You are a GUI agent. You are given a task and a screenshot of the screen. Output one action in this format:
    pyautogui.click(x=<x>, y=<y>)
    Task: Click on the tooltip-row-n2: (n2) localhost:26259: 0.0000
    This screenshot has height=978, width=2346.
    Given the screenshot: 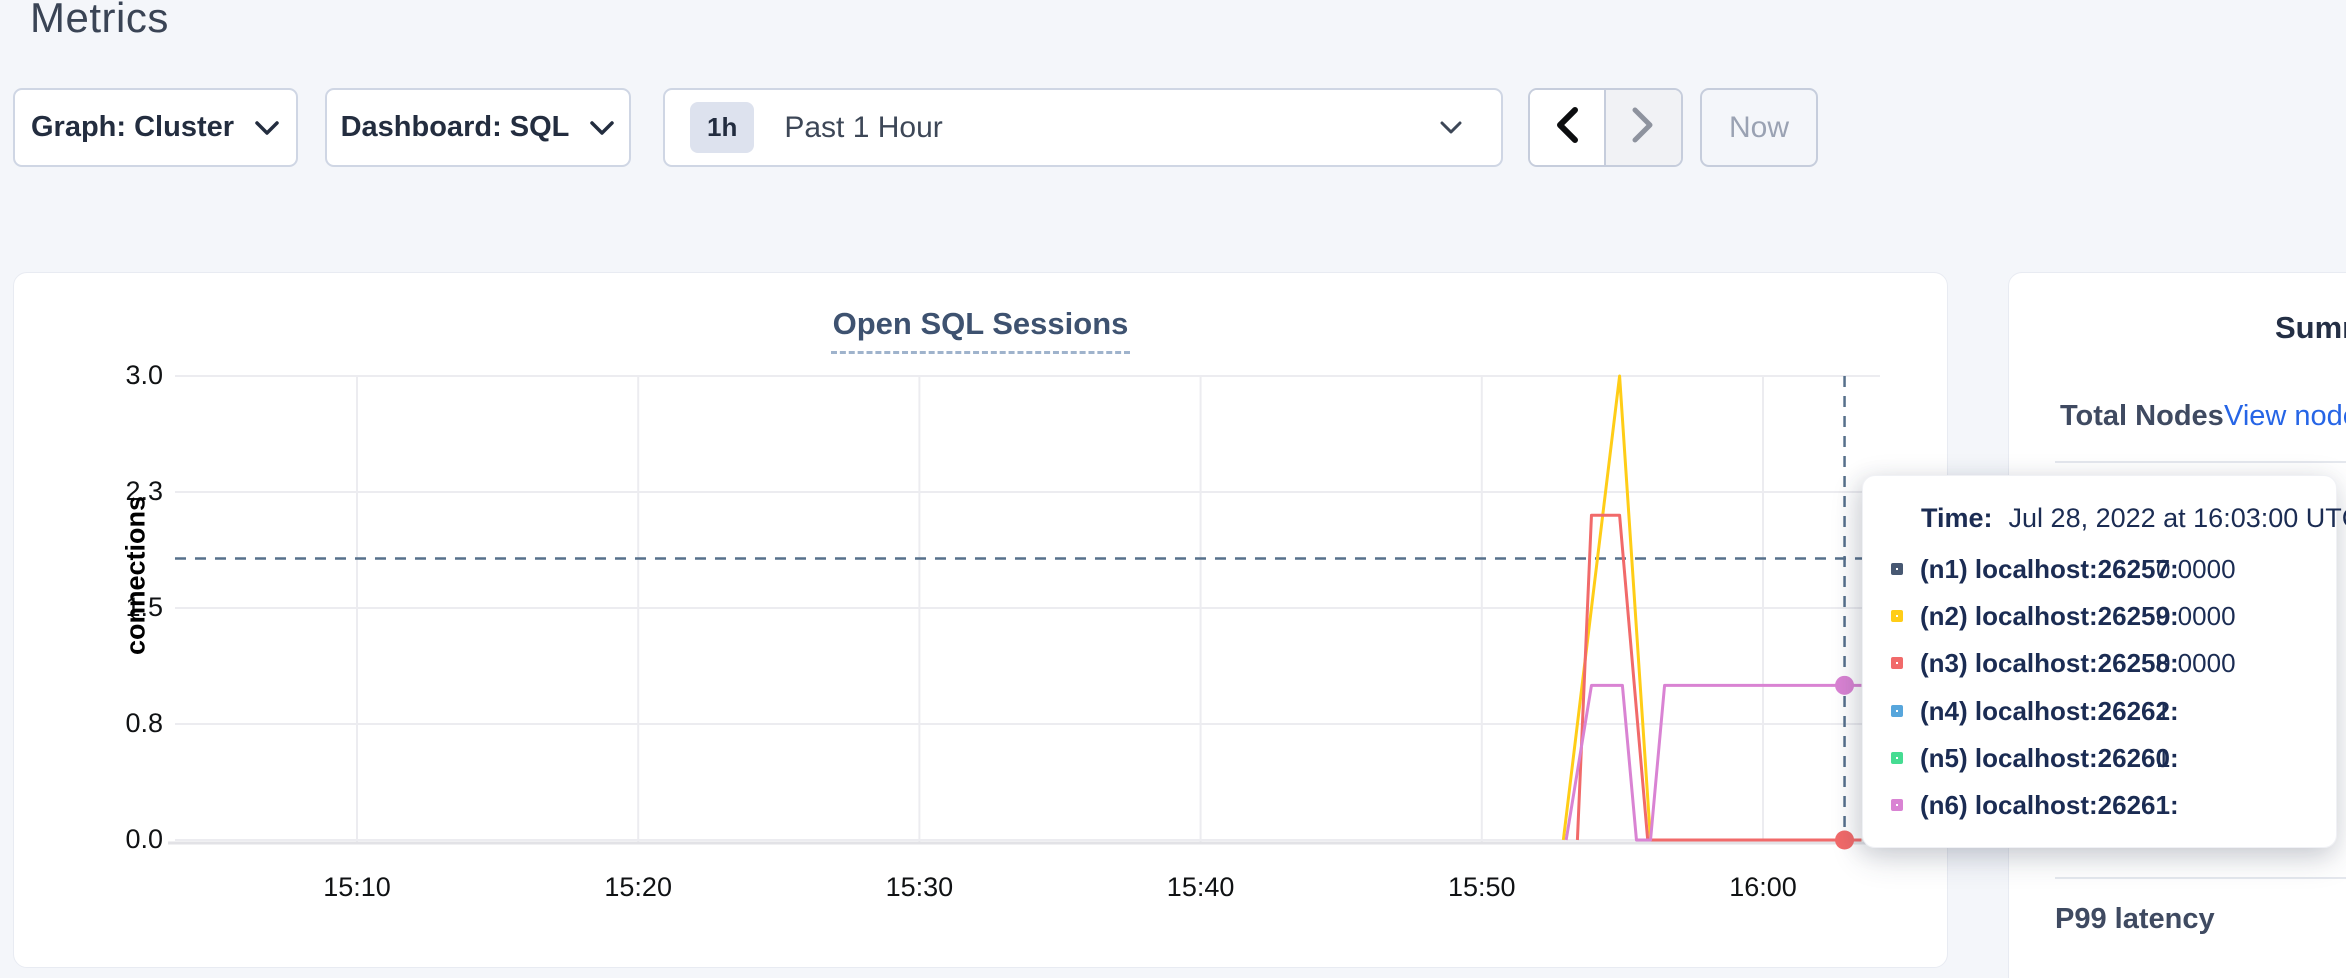 What is the action you would take?
    pyautogui.click(x=2063, y=615)
    